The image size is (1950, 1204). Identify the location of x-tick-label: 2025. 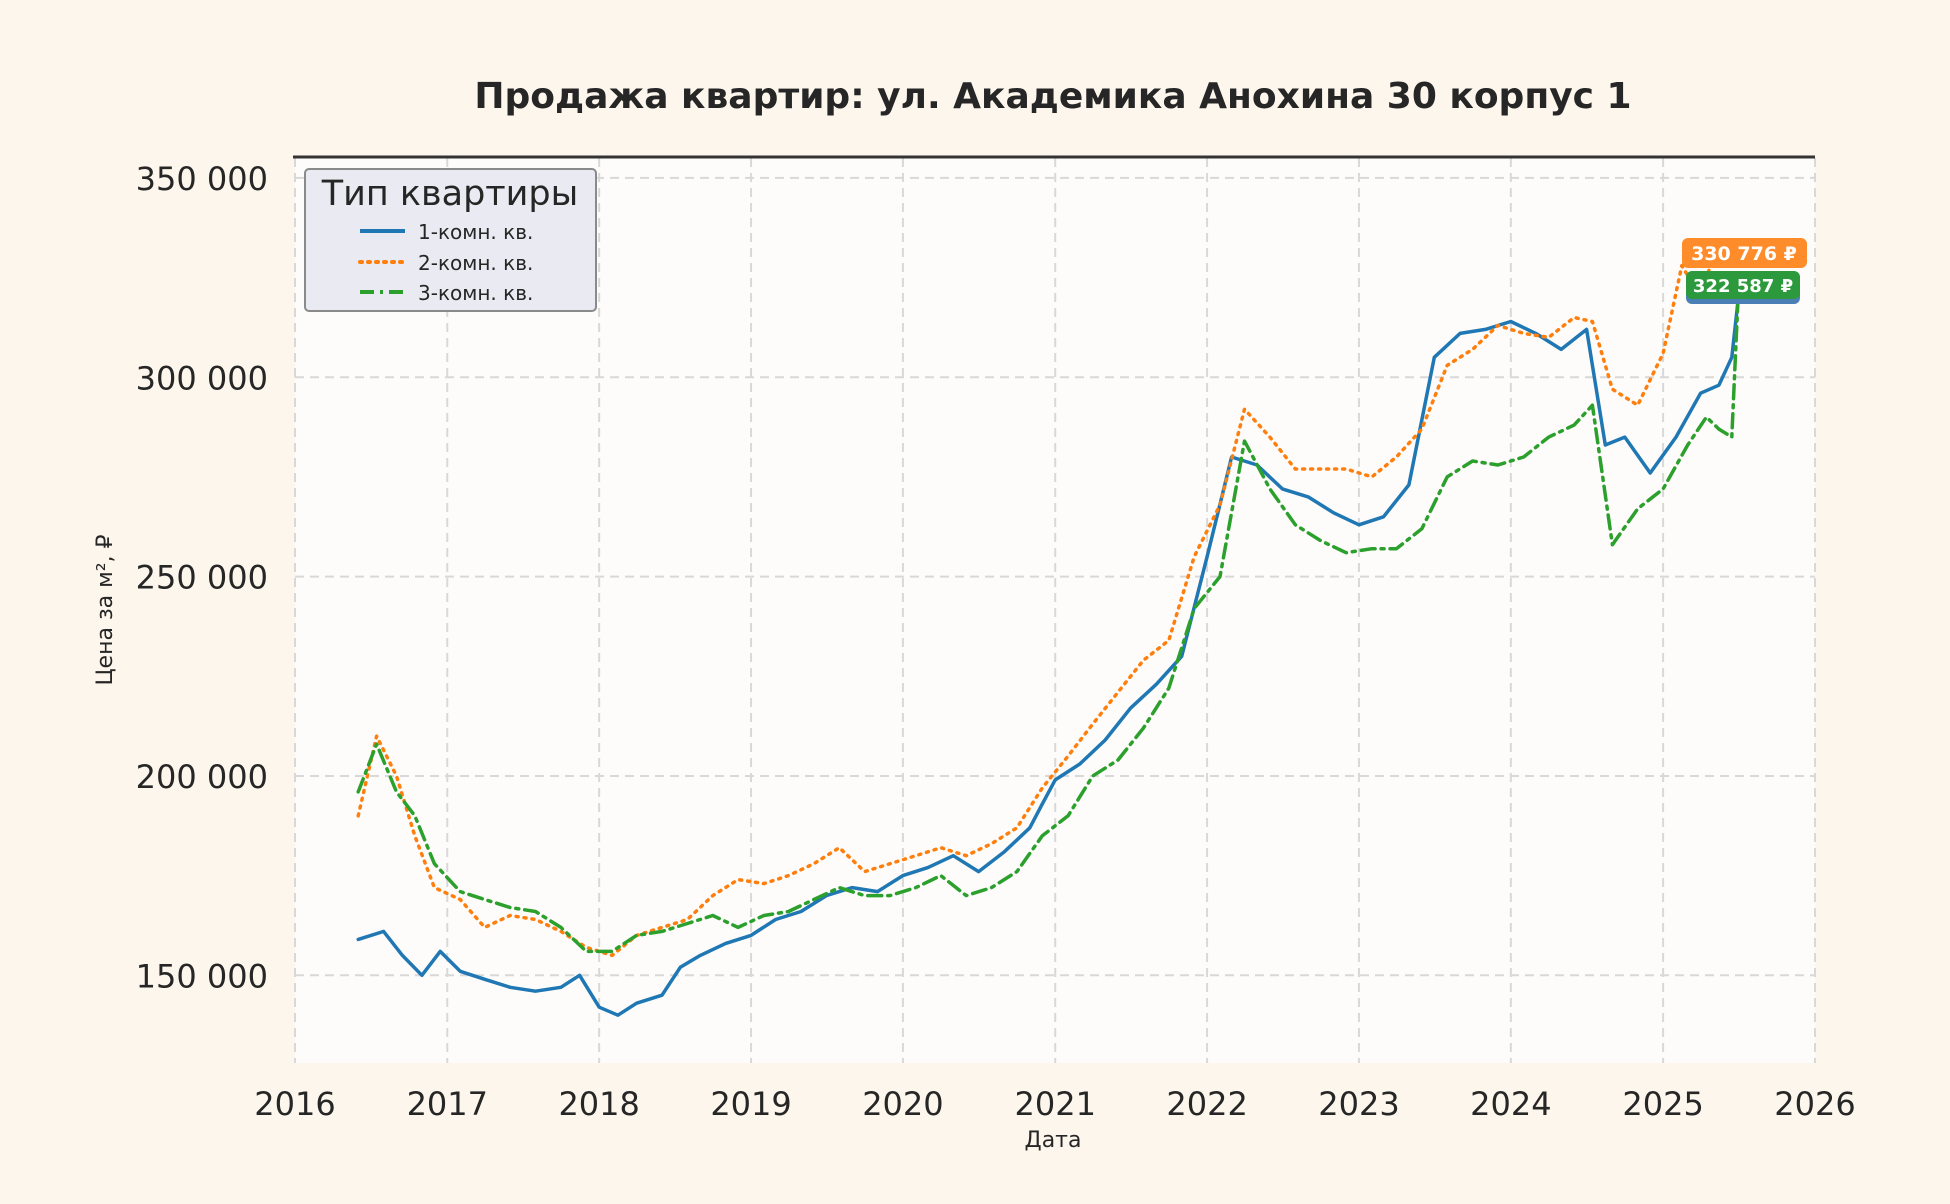
(1662, 1104).